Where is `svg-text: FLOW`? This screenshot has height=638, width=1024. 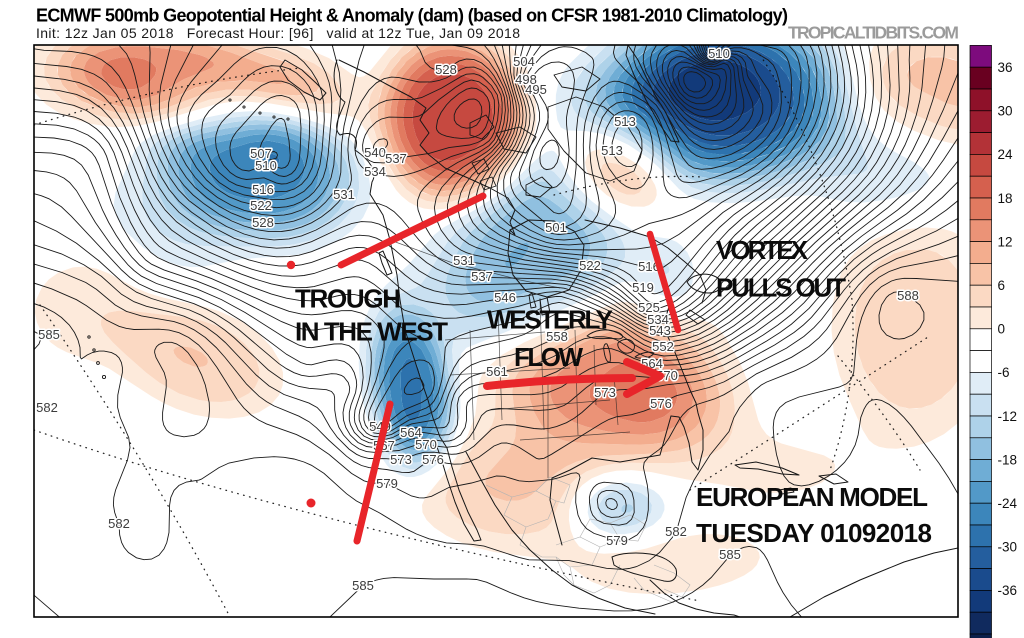
svg-text: FLOW is located at coordinates (548, 357).